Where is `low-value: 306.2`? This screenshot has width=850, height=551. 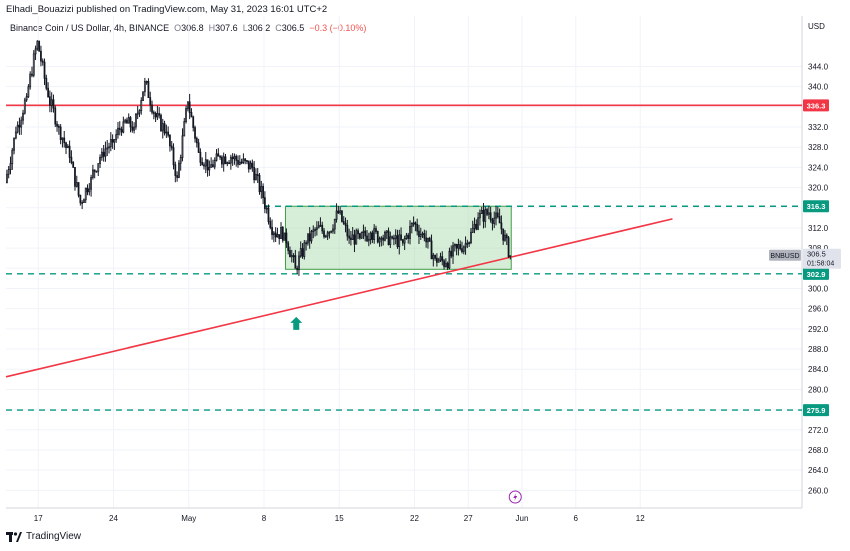
low-value: 306.2 is located at coordinates (259, 28).